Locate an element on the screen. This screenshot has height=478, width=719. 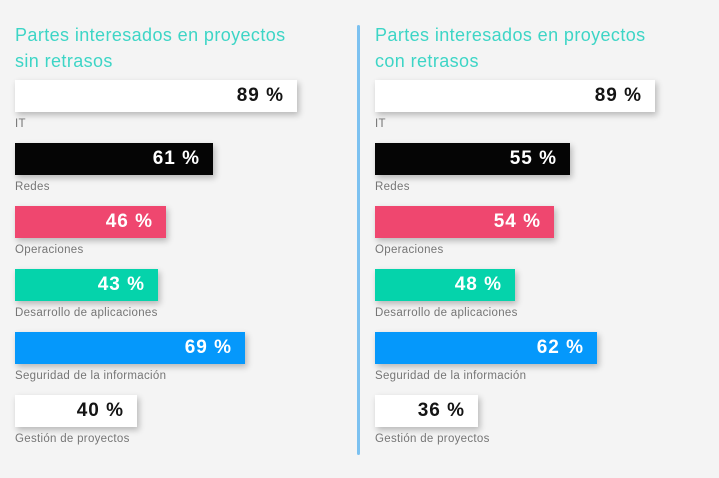
bar-value-label: 54 % is located at coordinates (517, 221).